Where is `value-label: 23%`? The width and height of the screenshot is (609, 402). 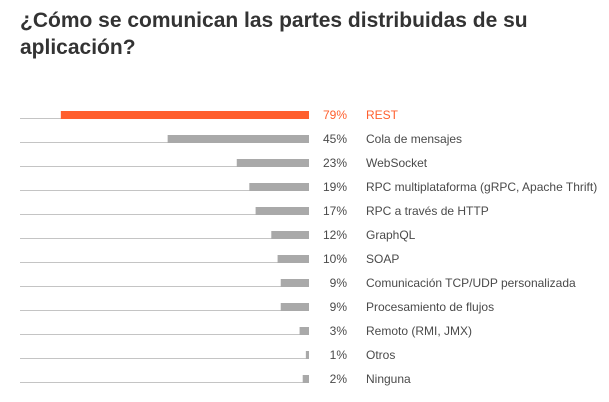
value-label: 23% is located at coordinates (335, 163).